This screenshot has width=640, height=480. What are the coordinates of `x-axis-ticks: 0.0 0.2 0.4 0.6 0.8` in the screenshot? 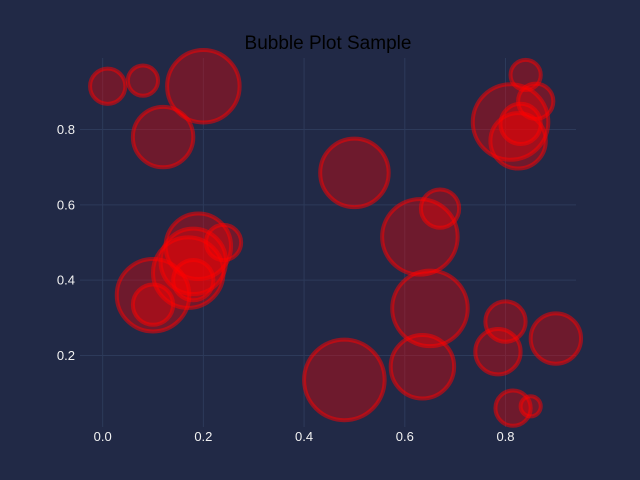 It's located at (304, 436).